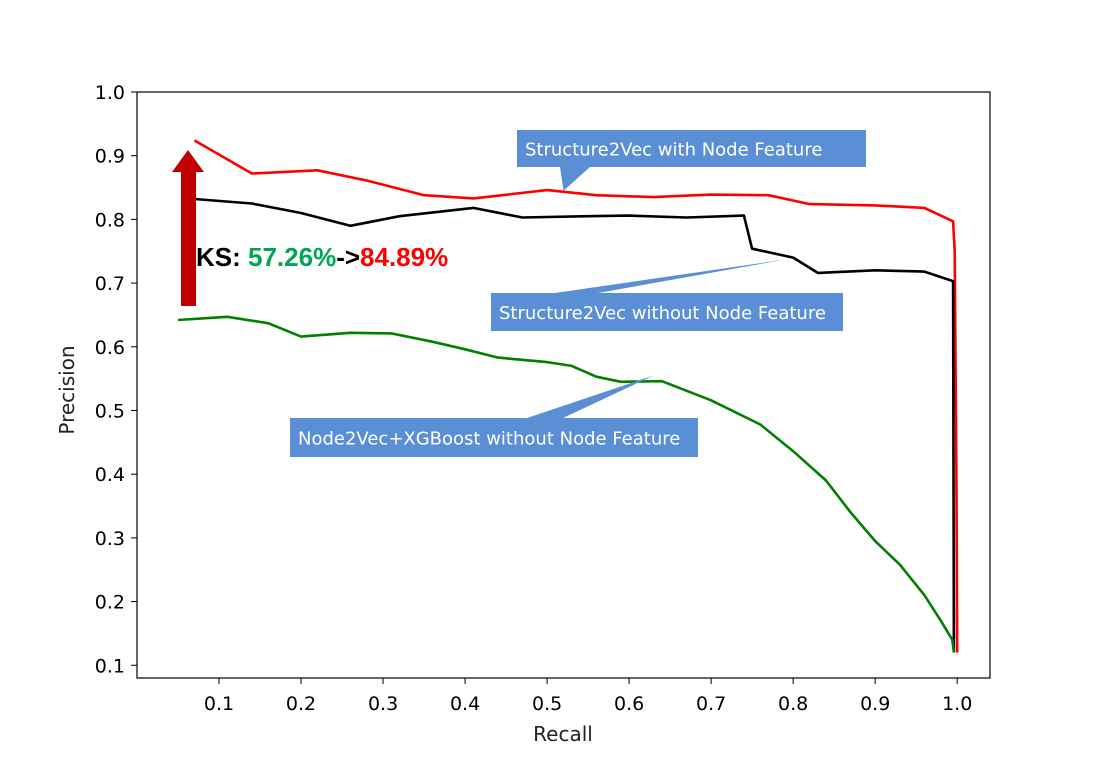  I want to click on ks-before-value: 57.26%, so click(292, 257).